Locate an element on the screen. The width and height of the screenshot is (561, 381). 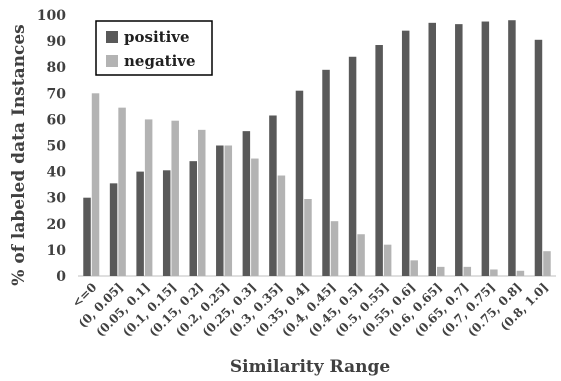
x-axis-title: Similarity Range is located at coordinates (310, 366).